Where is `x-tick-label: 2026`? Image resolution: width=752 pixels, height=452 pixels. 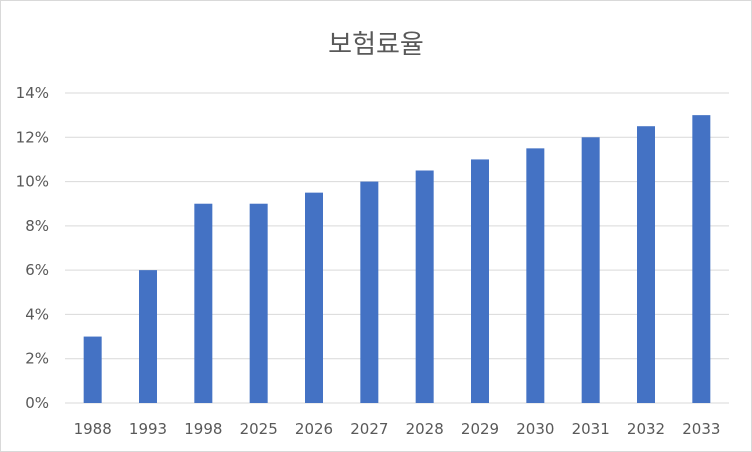 x-tick-label: 2026 is located at coordinates (314, 429).